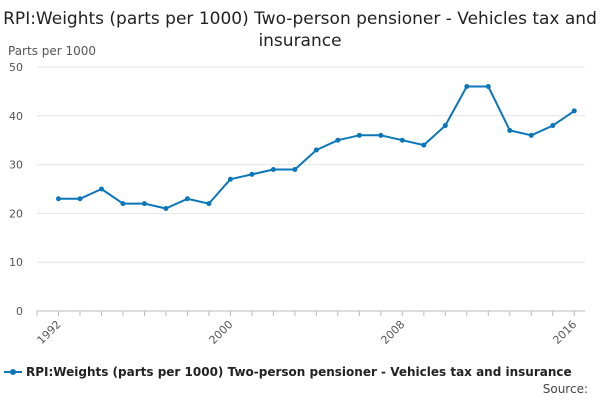 This screenshot has width=600, height=400. What do you see at coordinates (16, 165) in the screenshot?
I see `y-tick-label: 30` at bounding box center [16, 165].